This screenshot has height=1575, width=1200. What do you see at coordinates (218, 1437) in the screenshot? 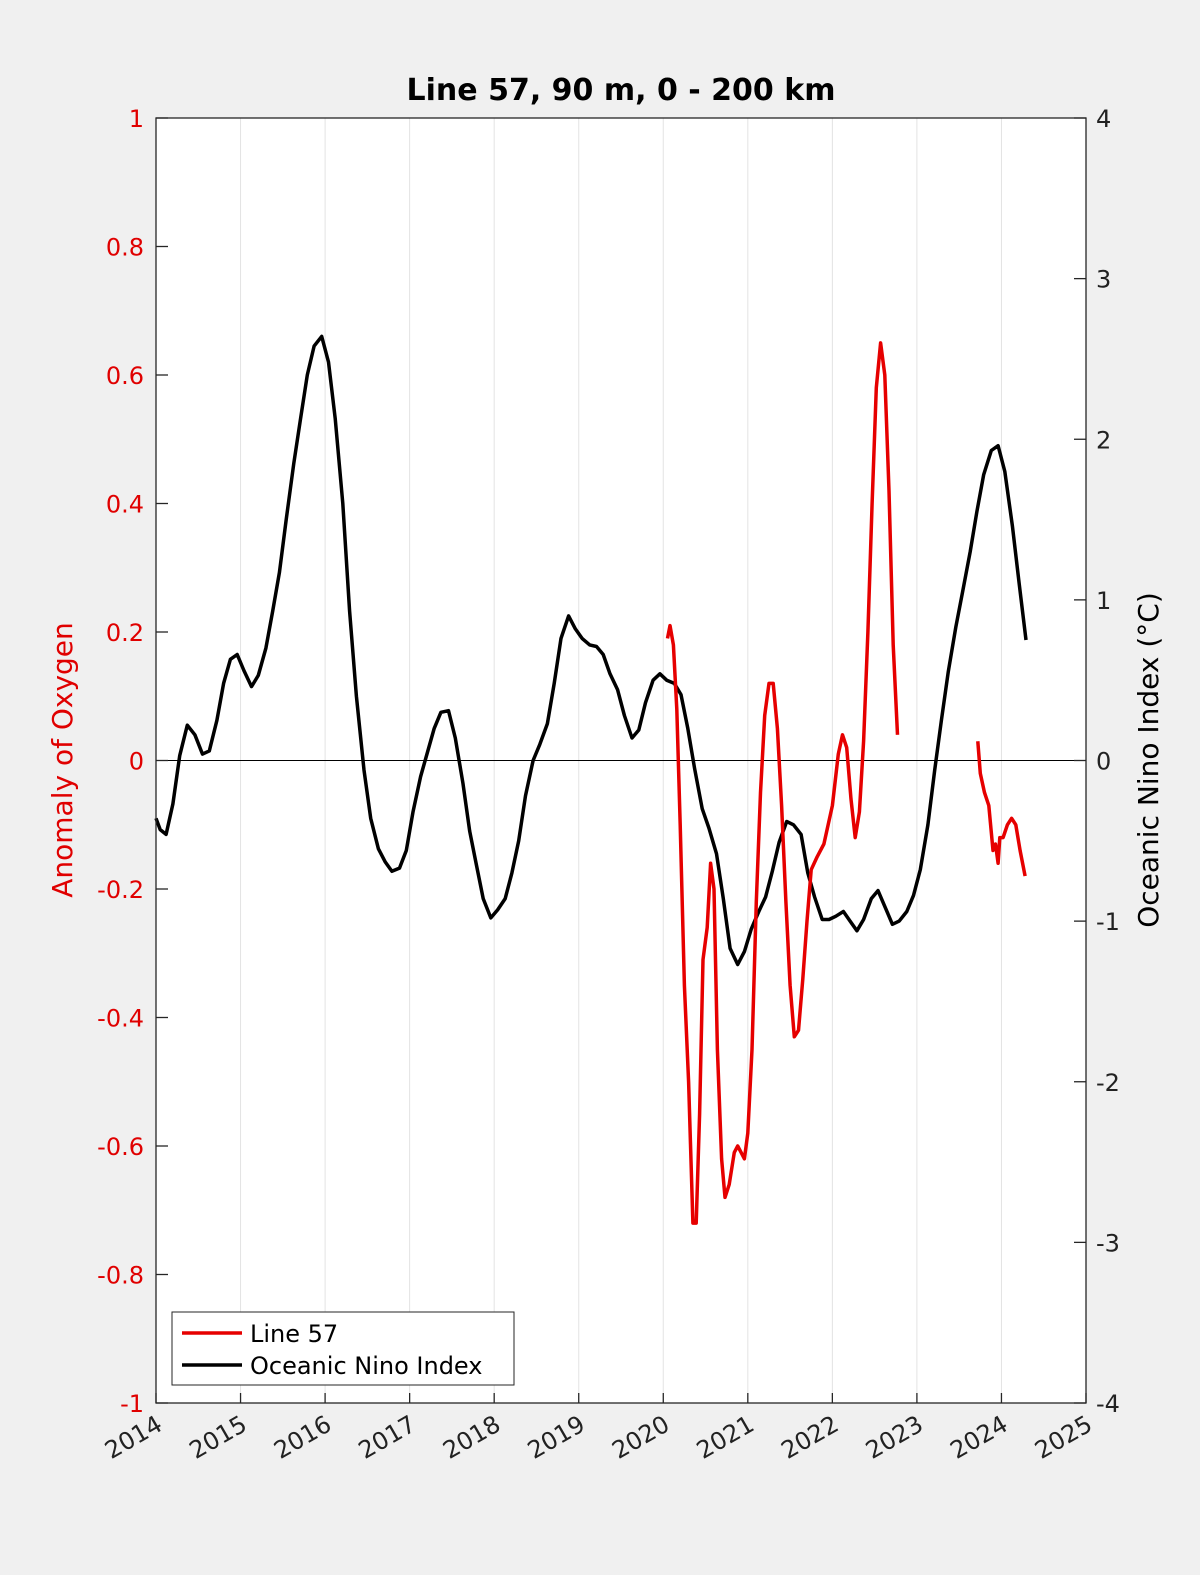
I see `x-tick-label: 2015` at bounding box center [218, 1437].